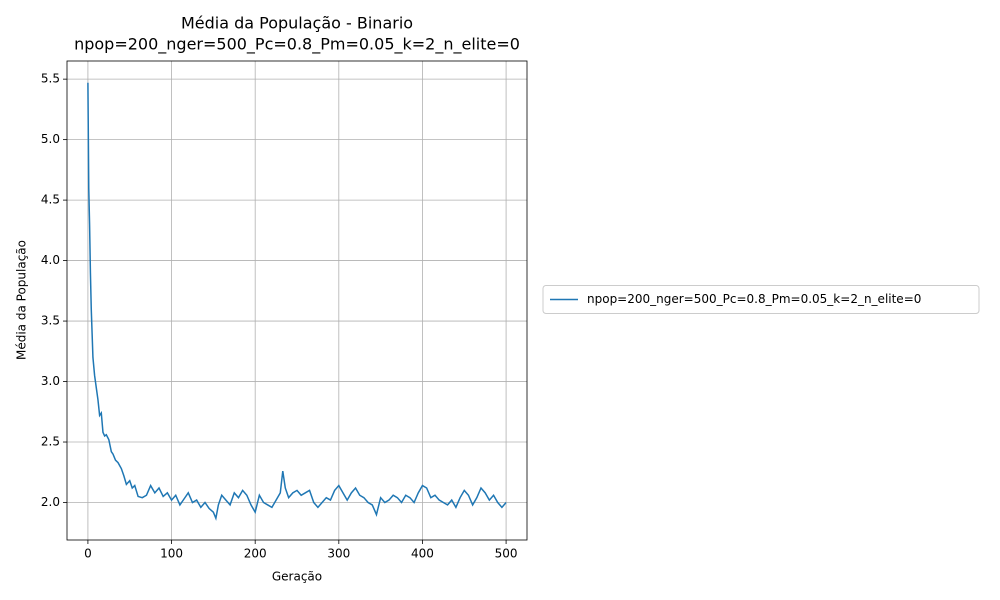  Describe the element at coordinates (50, 79) in the screenshot. I see `y-tick-label: 5.5` at that location.